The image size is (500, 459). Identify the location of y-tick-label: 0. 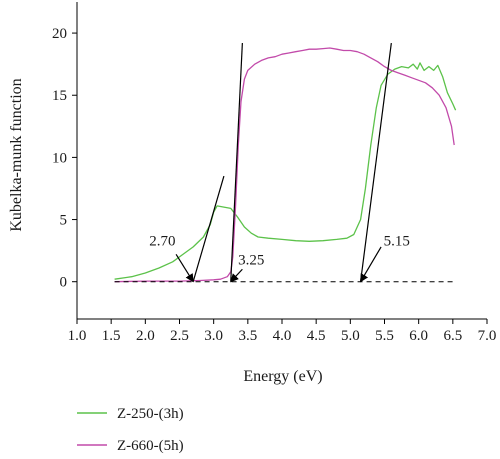
(64, 283).